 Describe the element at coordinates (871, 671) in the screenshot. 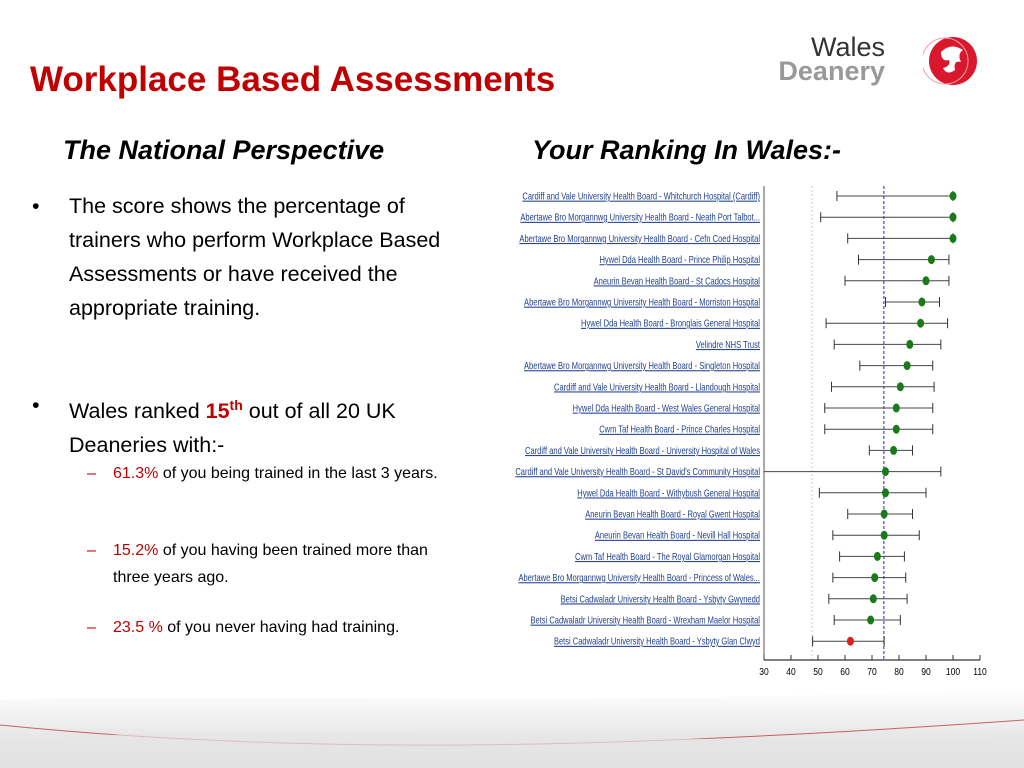

I see `x-tick-label: 70` at that location.